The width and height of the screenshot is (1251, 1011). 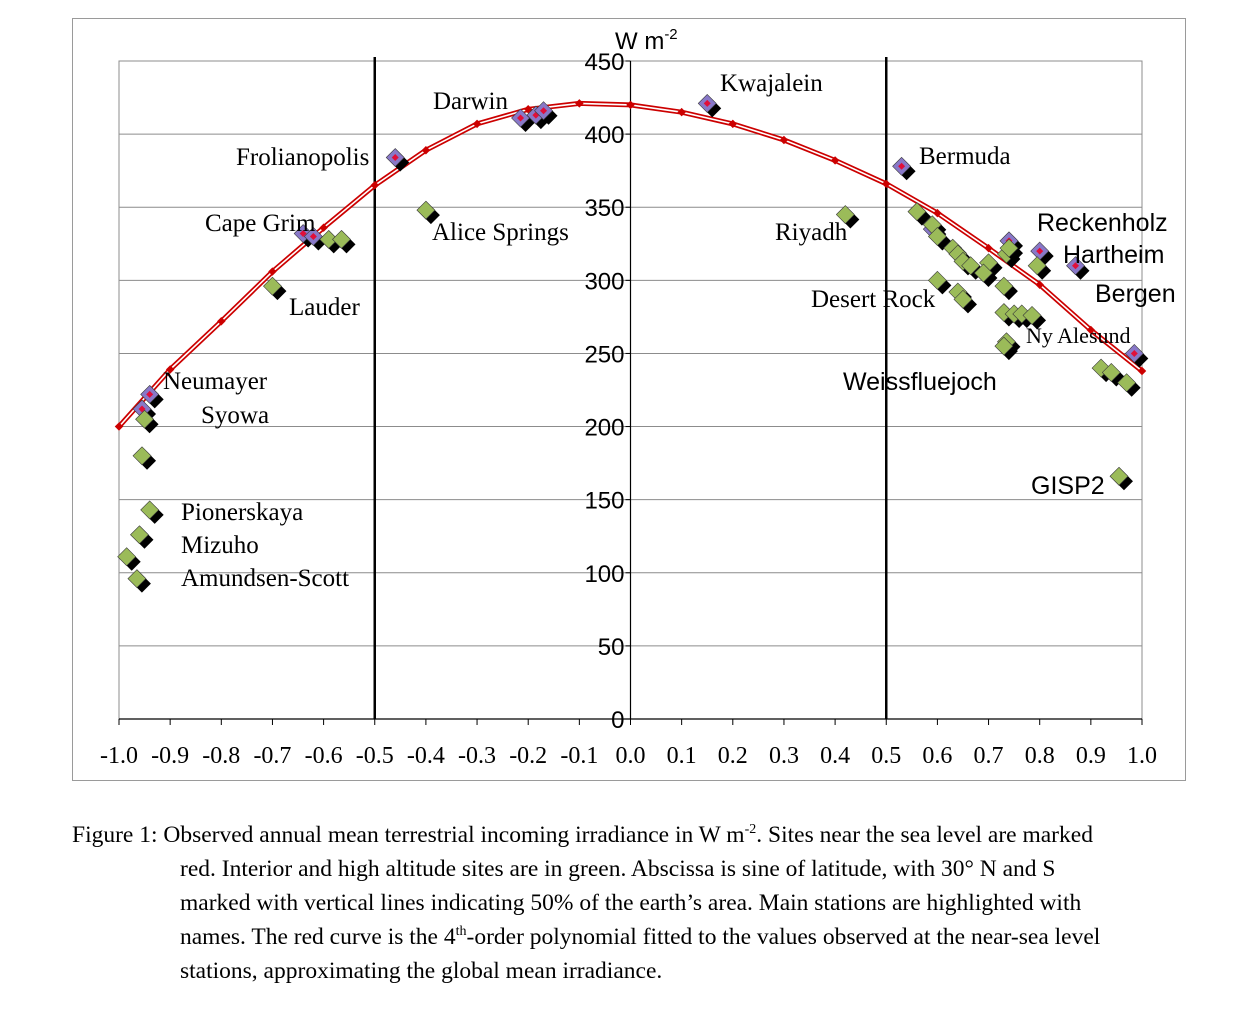 I want to click on y-tick-label: 250, so click(x=604, y=354).